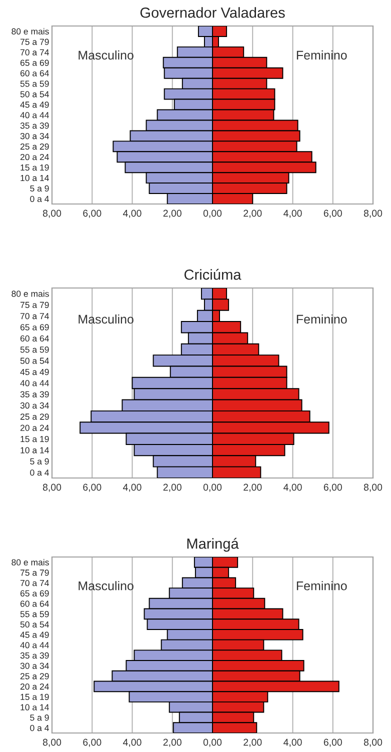 The image size is (391, 752). I want to click on series-label: Masculino, so click(106, 585).